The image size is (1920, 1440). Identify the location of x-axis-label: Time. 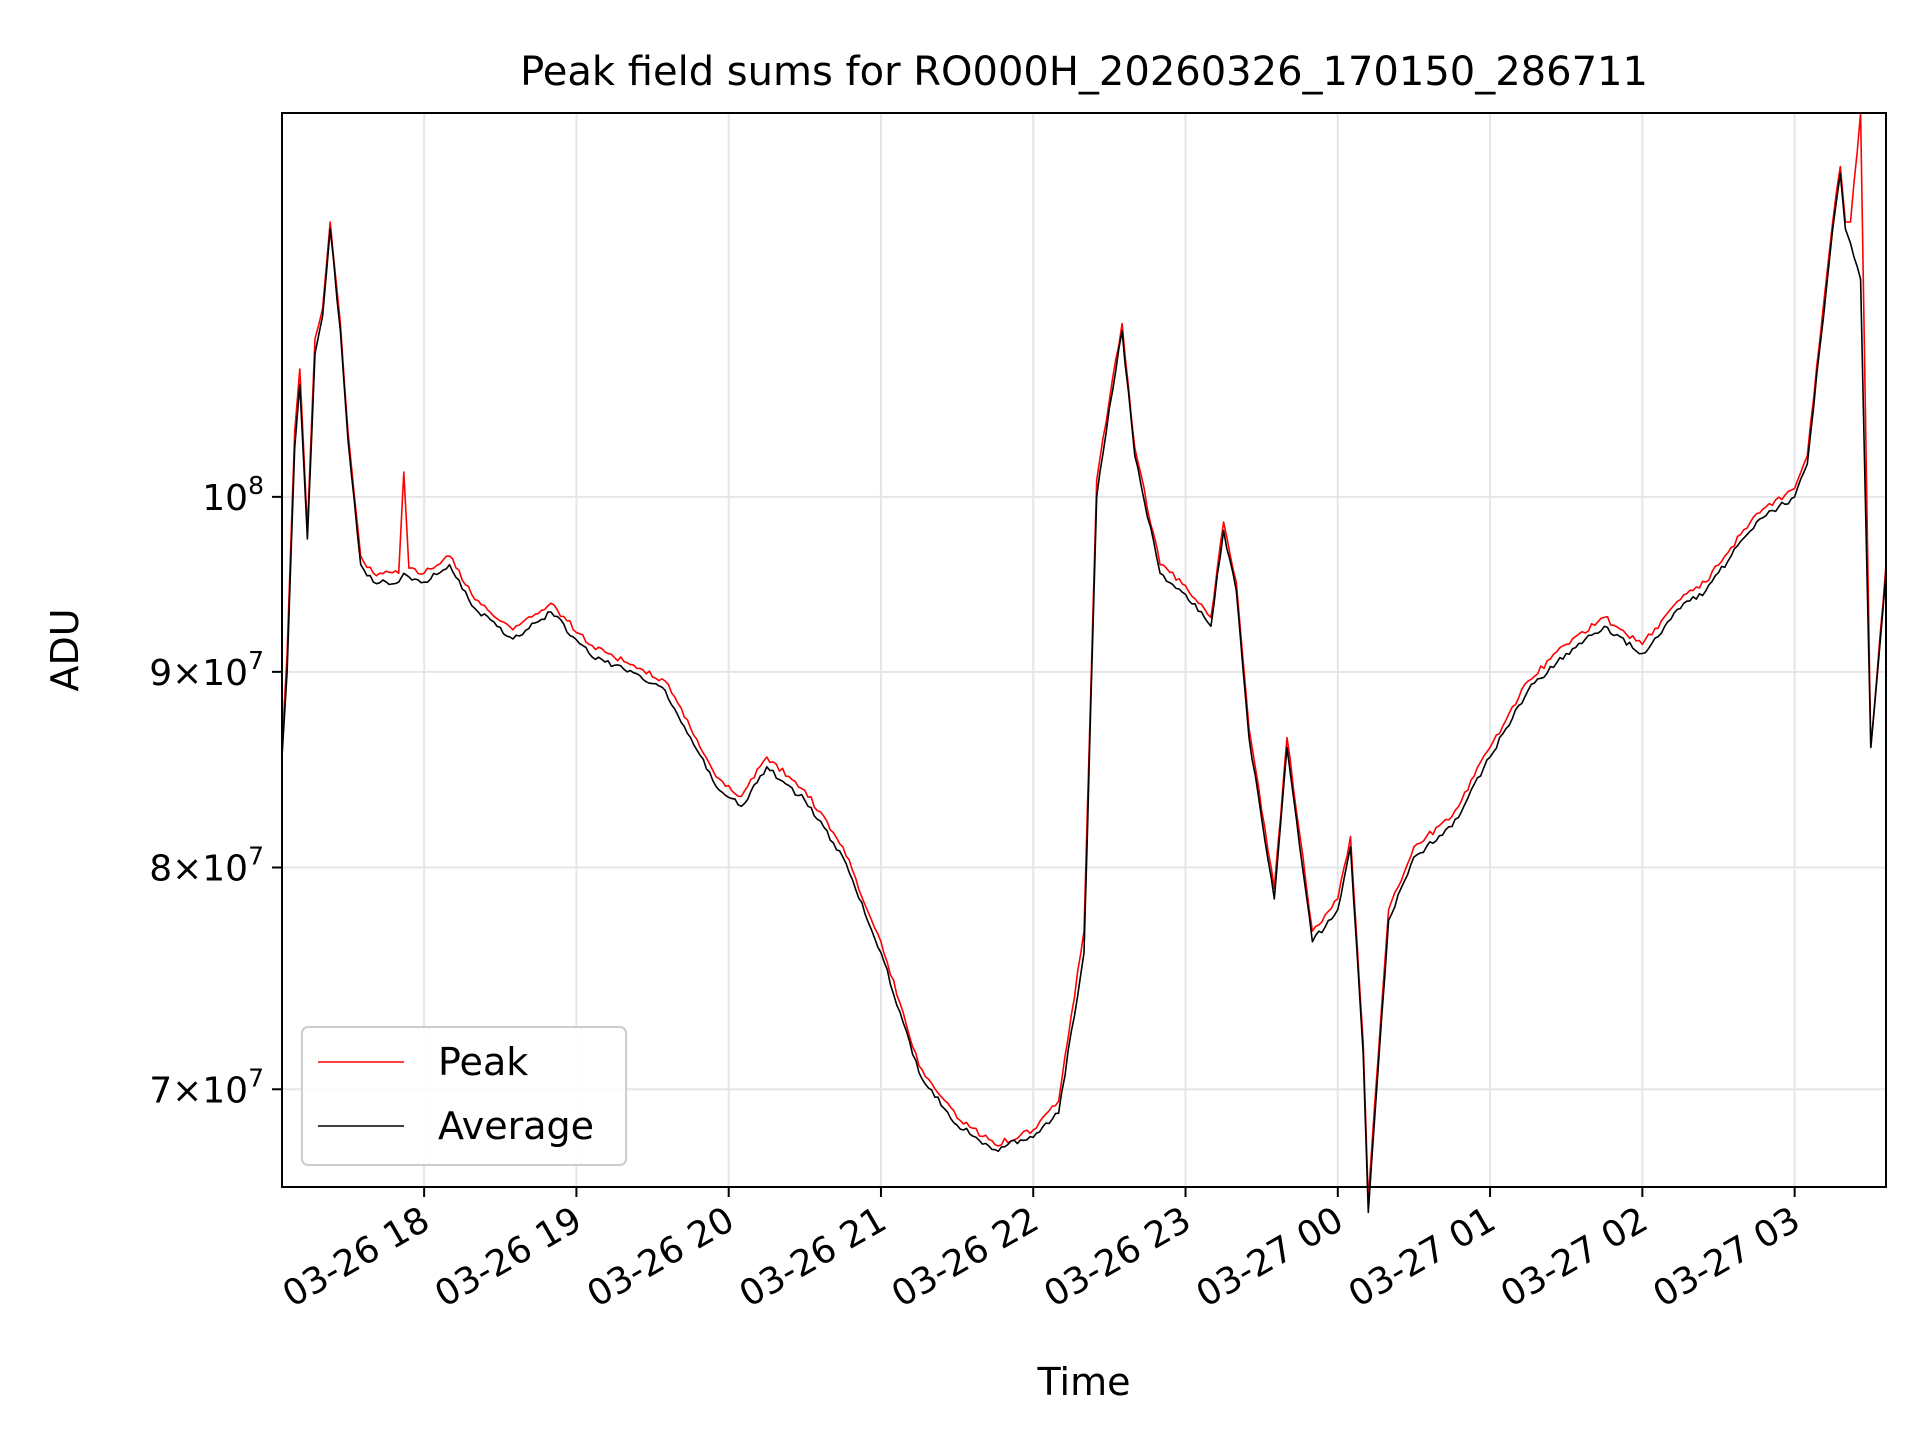
(1084, 1382).